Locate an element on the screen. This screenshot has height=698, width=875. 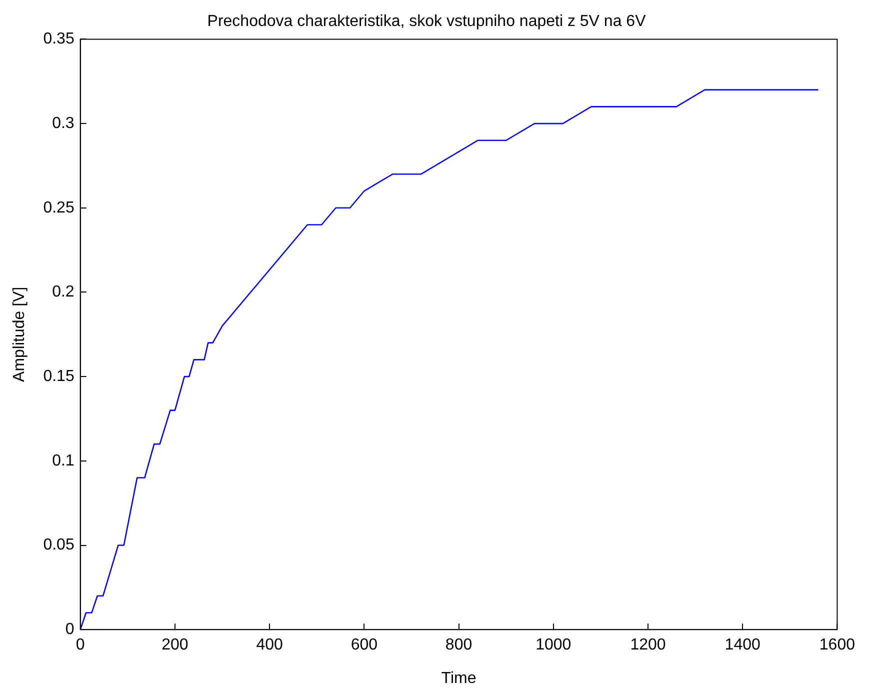
y-tick-label: 0.15 is located at coordinates (58, 376).